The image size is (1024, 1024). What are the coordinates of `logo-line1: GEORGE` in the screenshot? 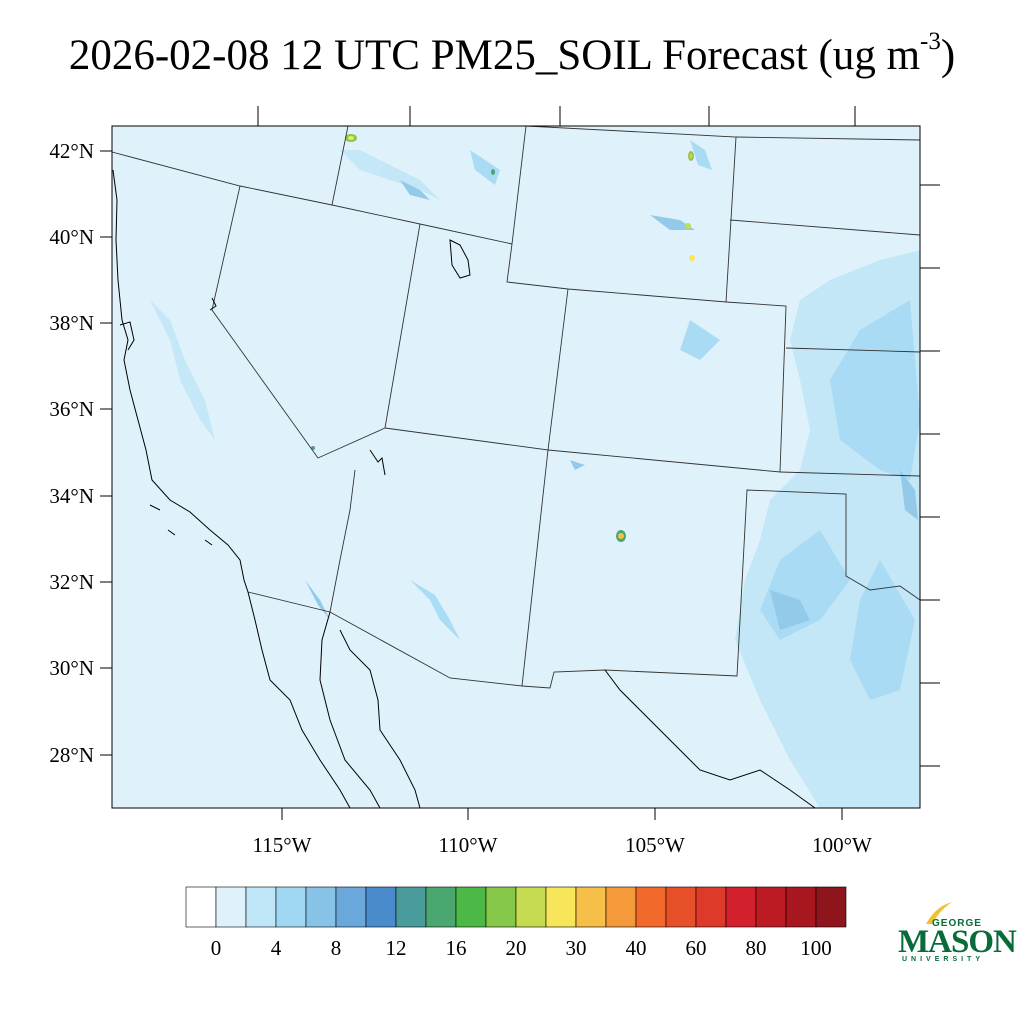 It's located at (957, 923).